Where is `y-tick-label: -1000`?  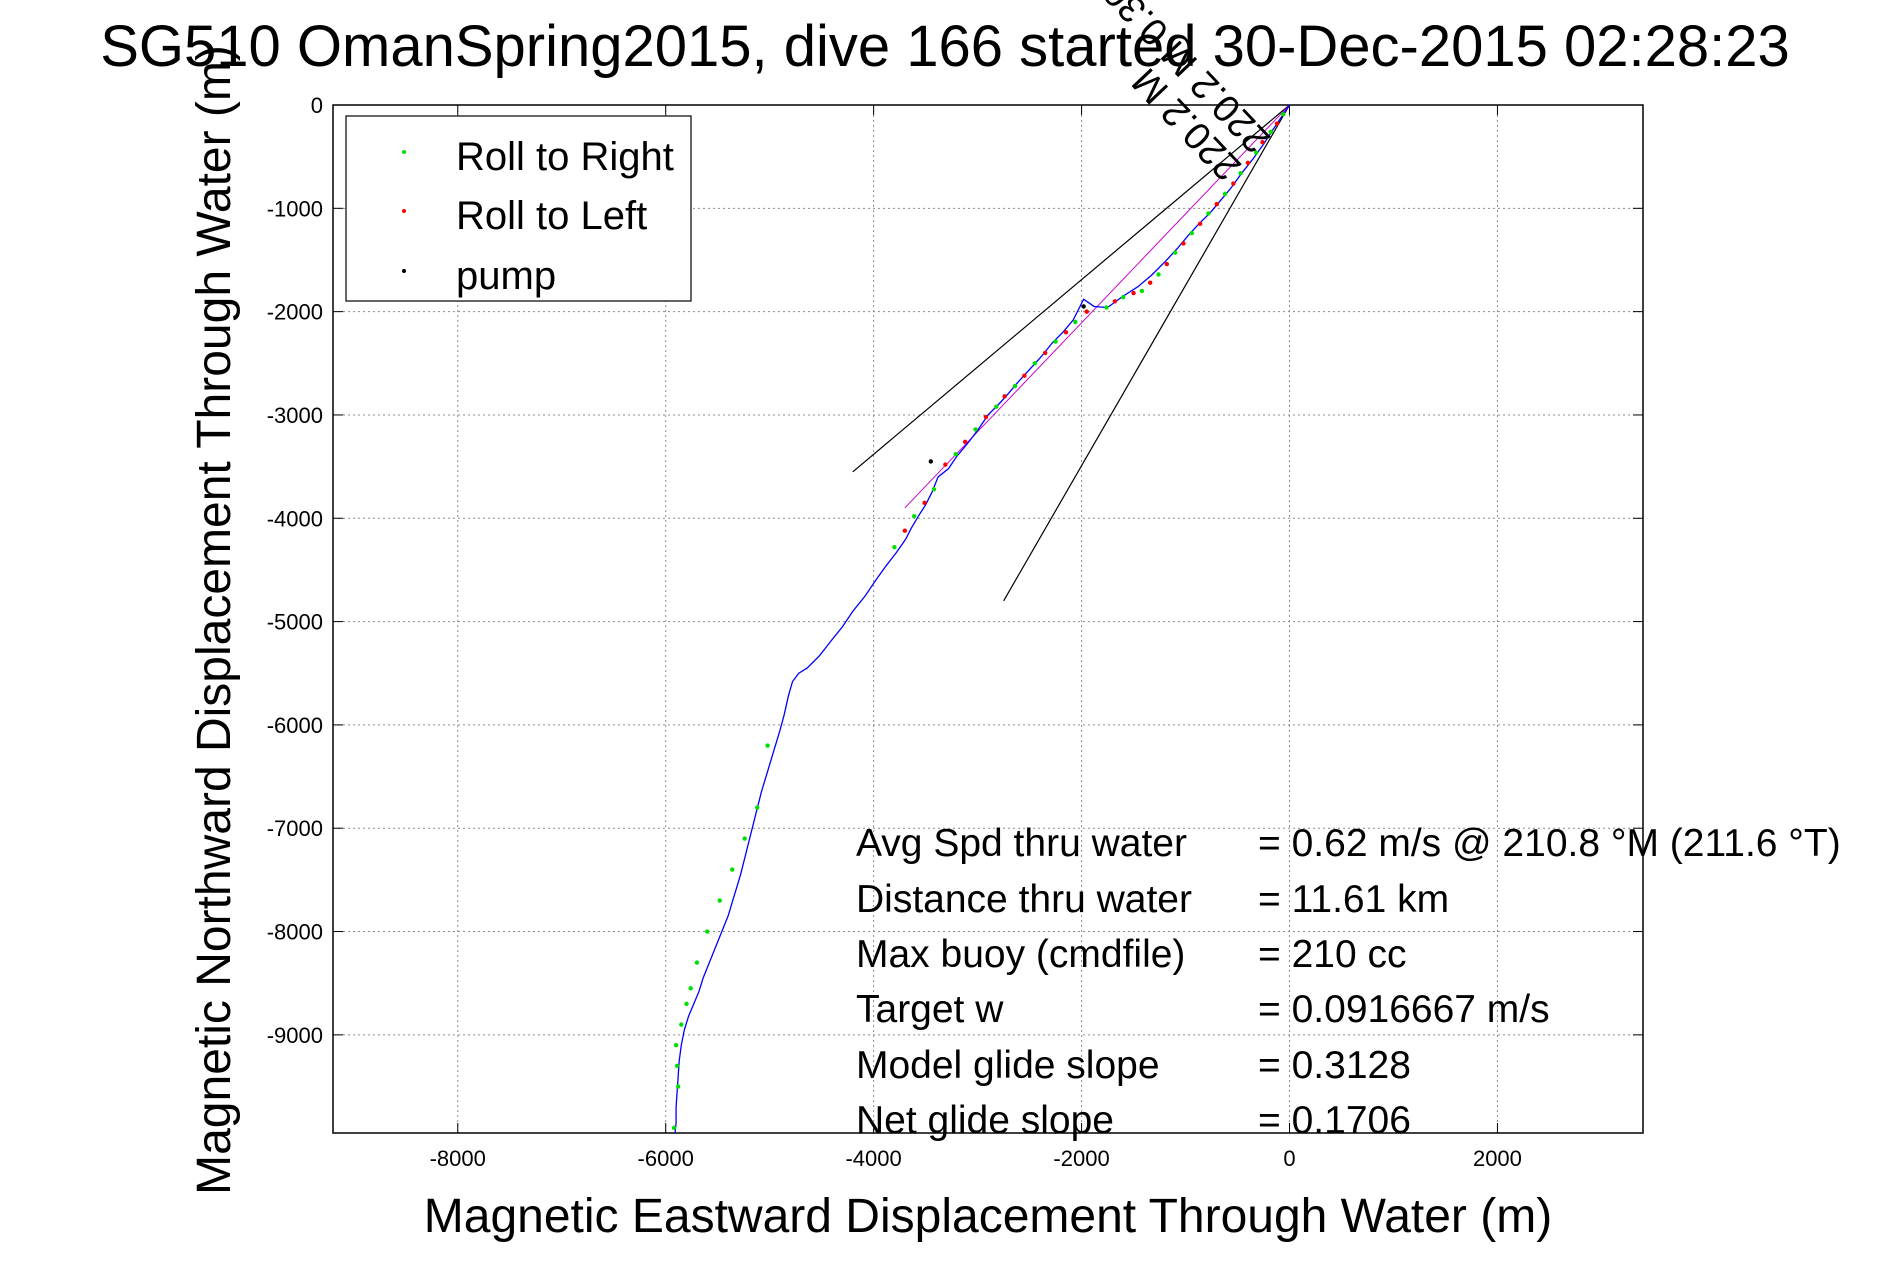
y-tick-label: -1000 is located at coordinates (295, 208).